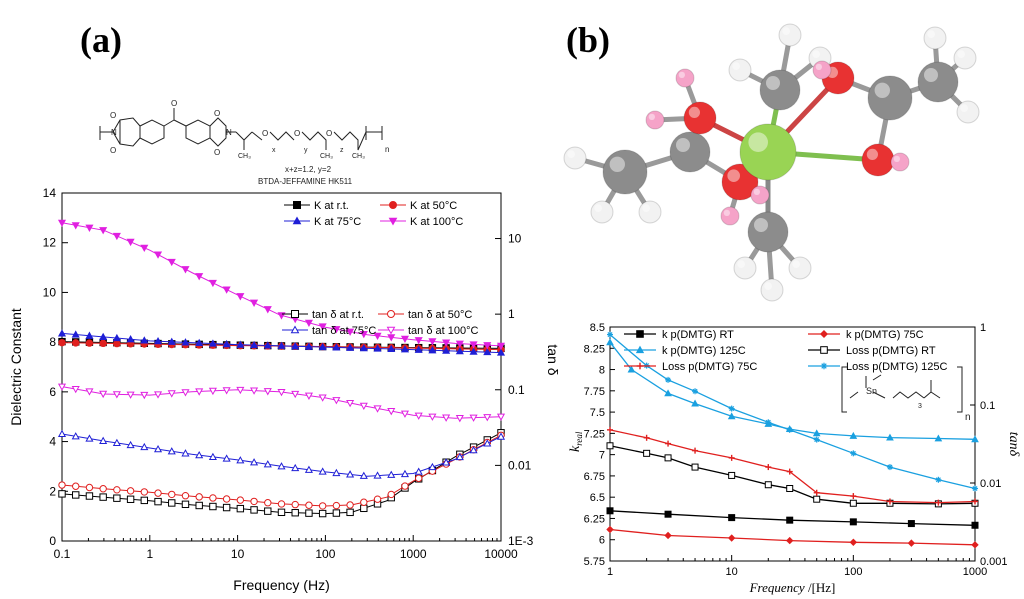 This screenshot has width=1024, height=599. What do you see at coordinates (325, 554) in the screenshot?
I see `chart-a-x-tick-label: 100` at bounding box center [325, 554].